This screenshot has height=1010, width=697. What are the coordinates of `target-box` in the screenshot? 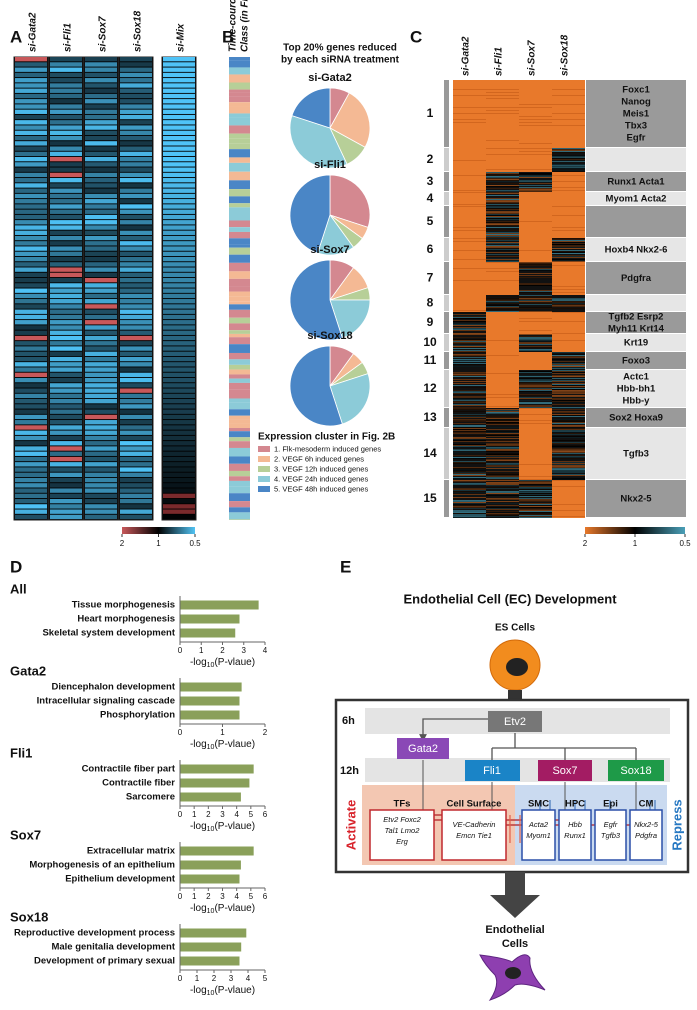 It's located at (538, 835).